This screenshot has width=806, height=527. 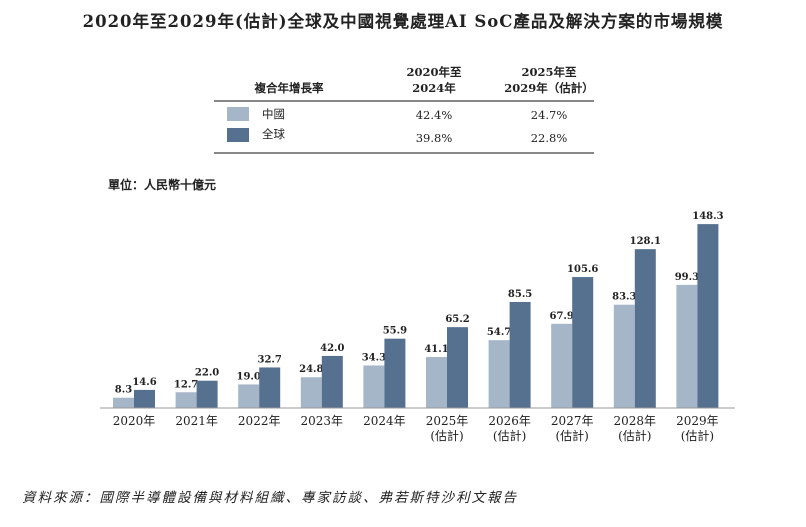 What do you see at coordinates (196, 421) in the screenshot?
I see `x-tick-label: 2021年` at bounding box center [196, 421].